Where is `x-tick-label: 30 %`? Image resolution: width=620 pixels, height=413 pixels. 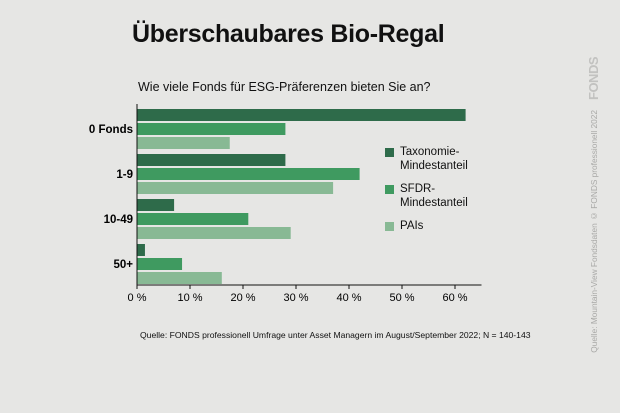
x-tick-label: 30 % is located at coordinates (295, 298).